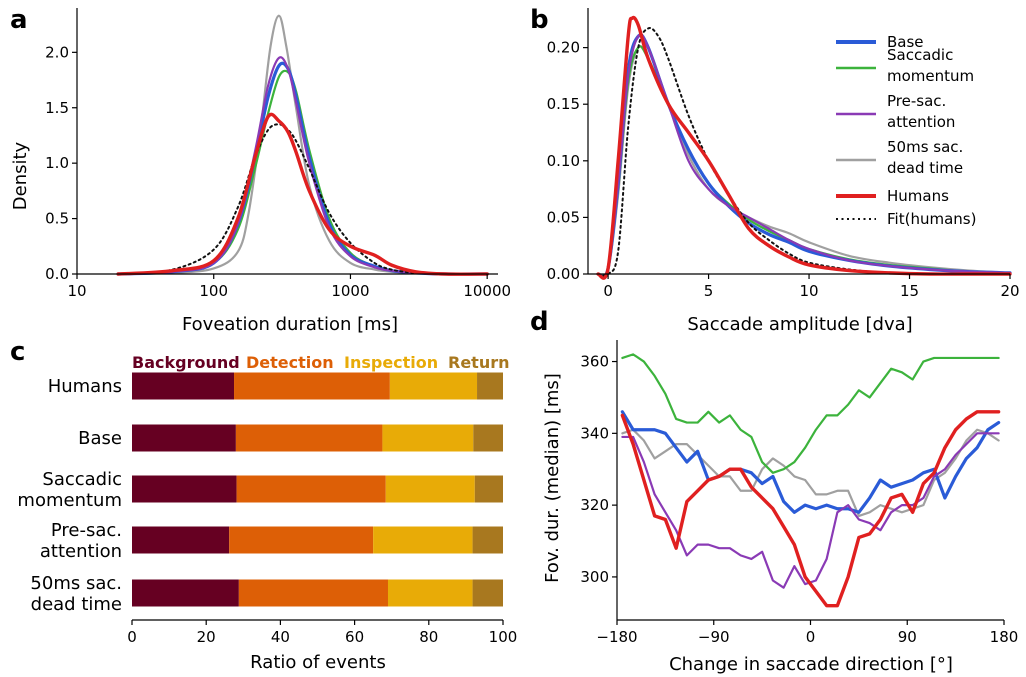  I want to click on d-series-base, so click(810, 462).